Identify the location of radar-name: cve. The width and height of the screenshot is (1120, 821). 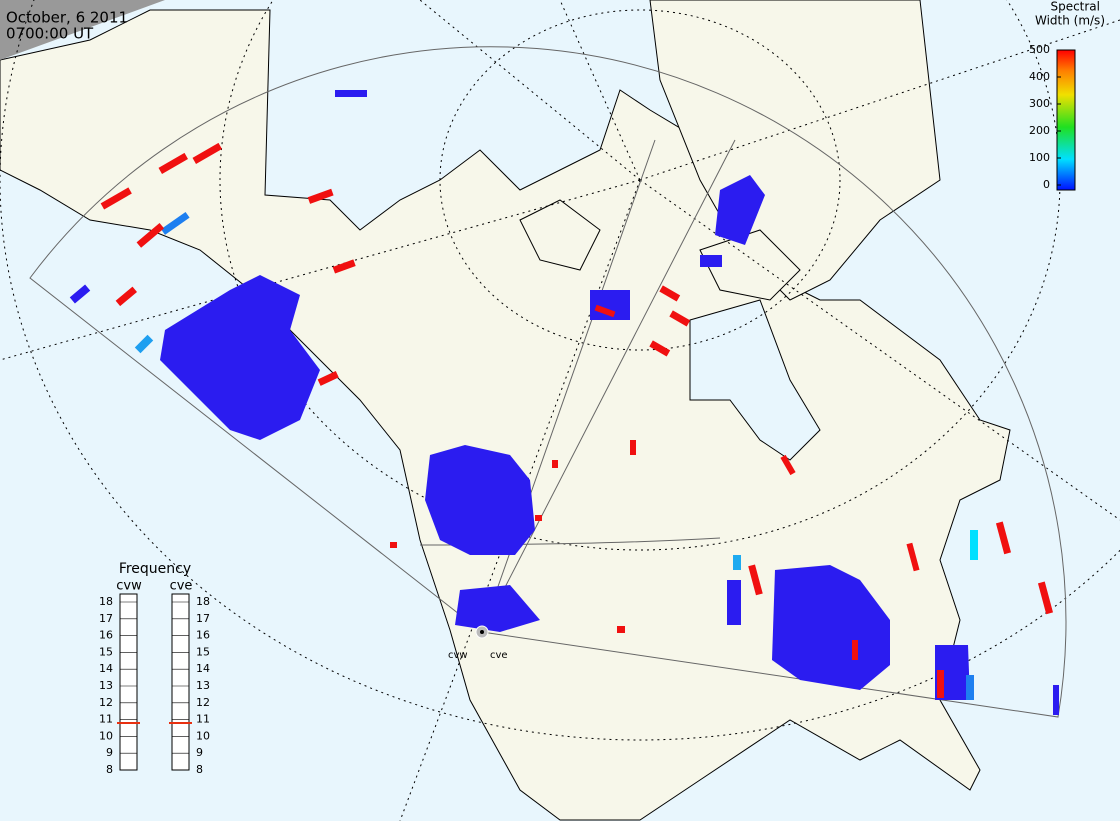
(181, 586).